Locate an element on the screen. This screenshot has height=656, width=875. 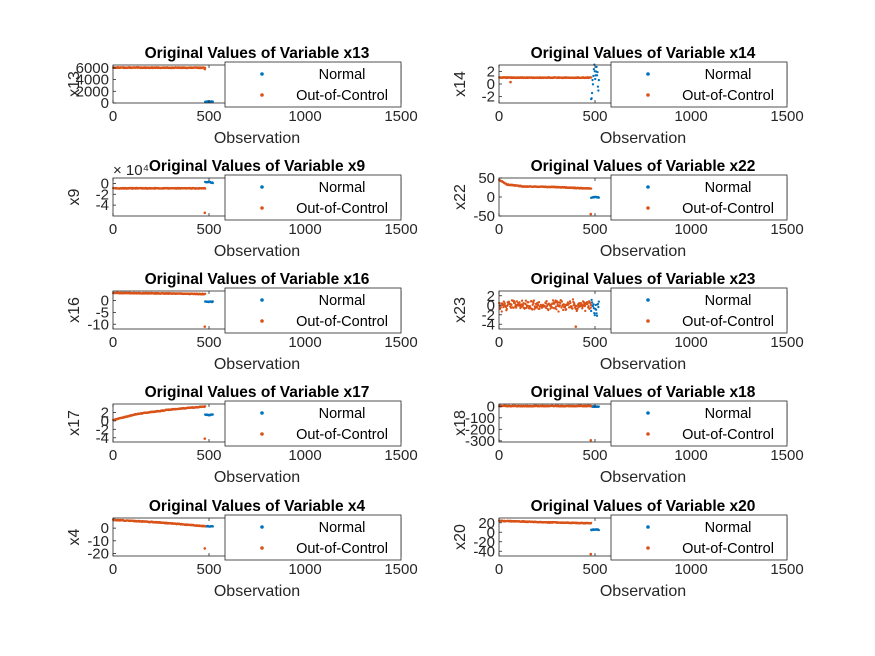
y-axis-label: x22 is located at coordinates (460, 197).